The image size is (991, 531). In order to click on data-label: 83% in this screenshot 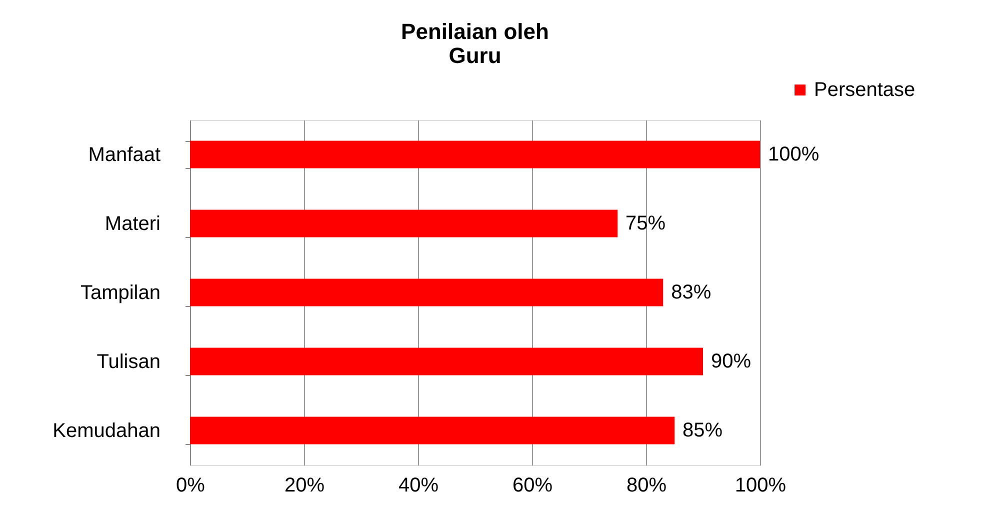, I will do `click(691, 293)`.